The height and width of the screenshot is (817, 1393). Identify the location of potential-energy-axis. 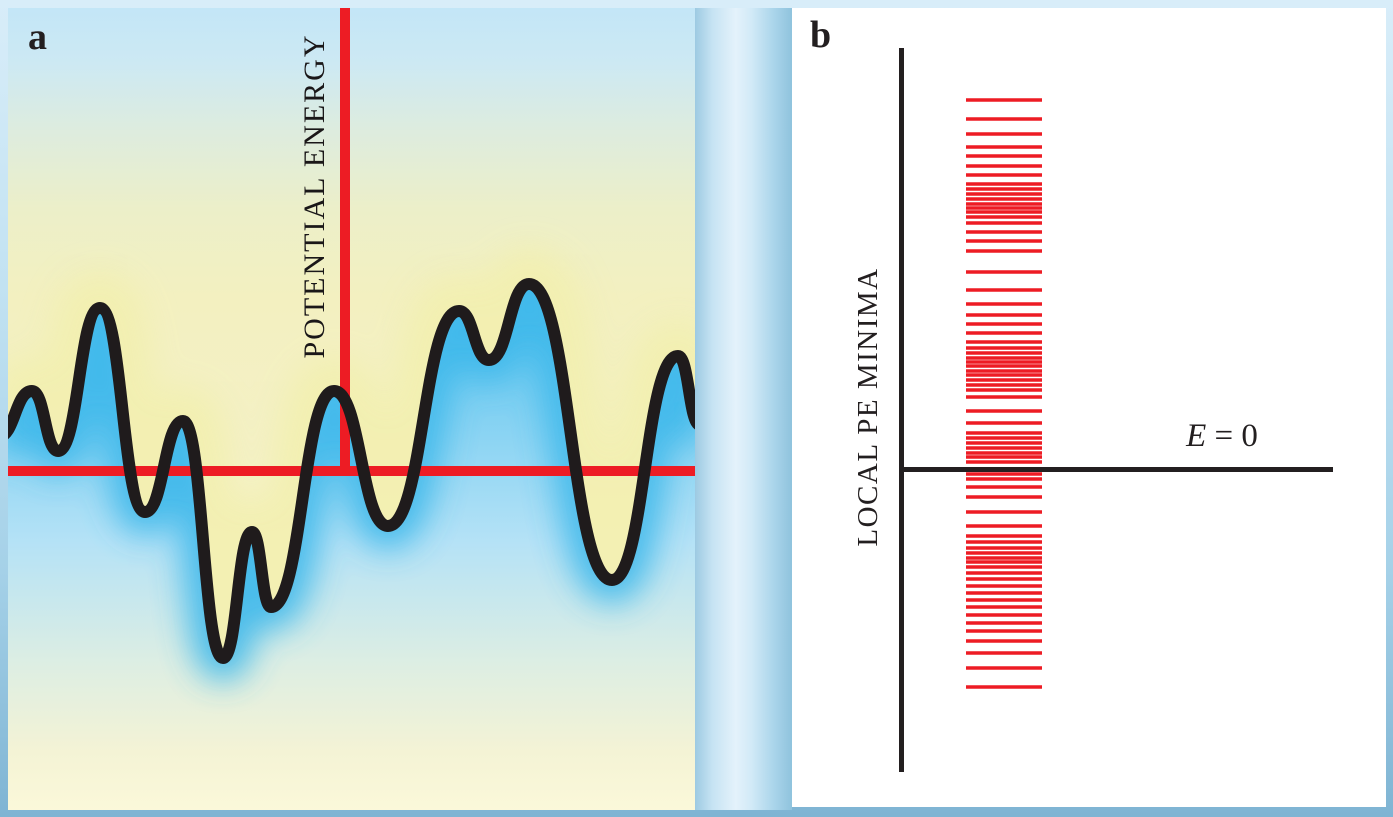
(345, 242).